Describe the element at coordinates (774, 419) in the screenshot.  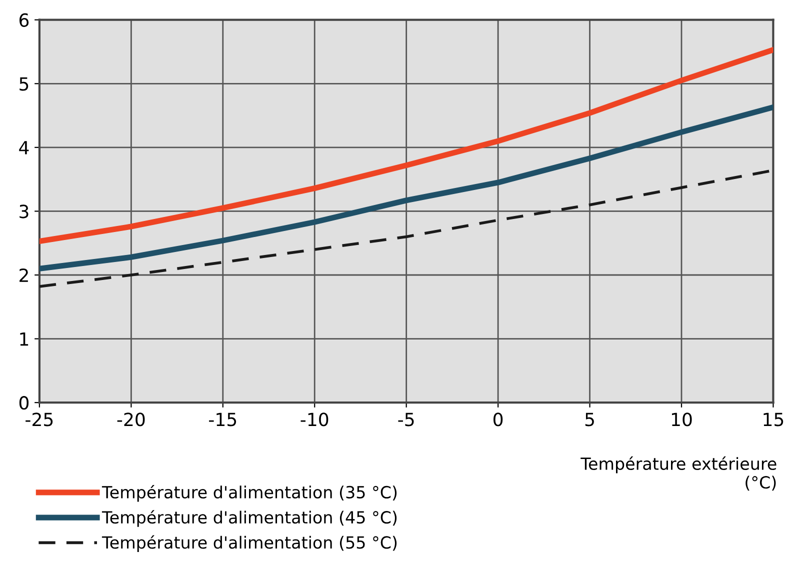
I see `x-tick-label: 15` at that location.